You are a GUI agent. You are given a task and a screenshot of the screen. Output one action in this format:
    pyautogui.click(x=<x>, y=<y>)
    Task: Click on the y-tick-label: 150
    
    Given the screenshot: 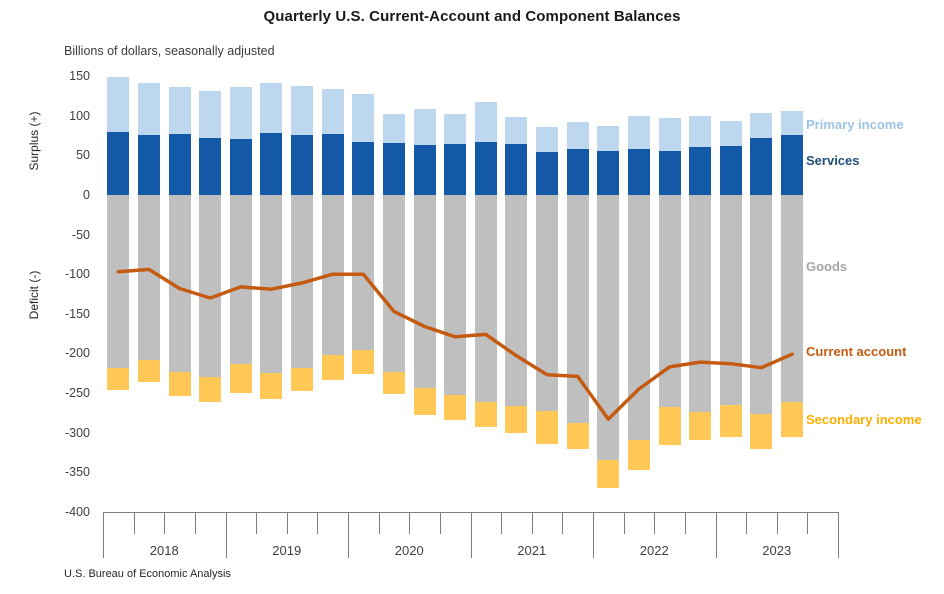 What is the action you would take?
    pyautogui.click(x=79, y=76)
    